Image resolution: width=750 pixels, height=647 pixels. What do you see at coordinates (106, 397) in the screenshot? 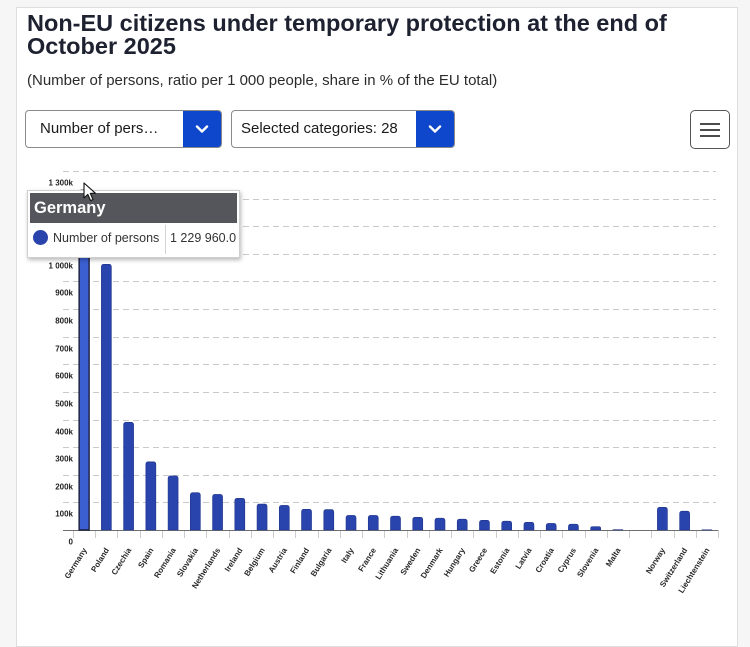
I see `bar-poland` at bounding box center [106, 397].